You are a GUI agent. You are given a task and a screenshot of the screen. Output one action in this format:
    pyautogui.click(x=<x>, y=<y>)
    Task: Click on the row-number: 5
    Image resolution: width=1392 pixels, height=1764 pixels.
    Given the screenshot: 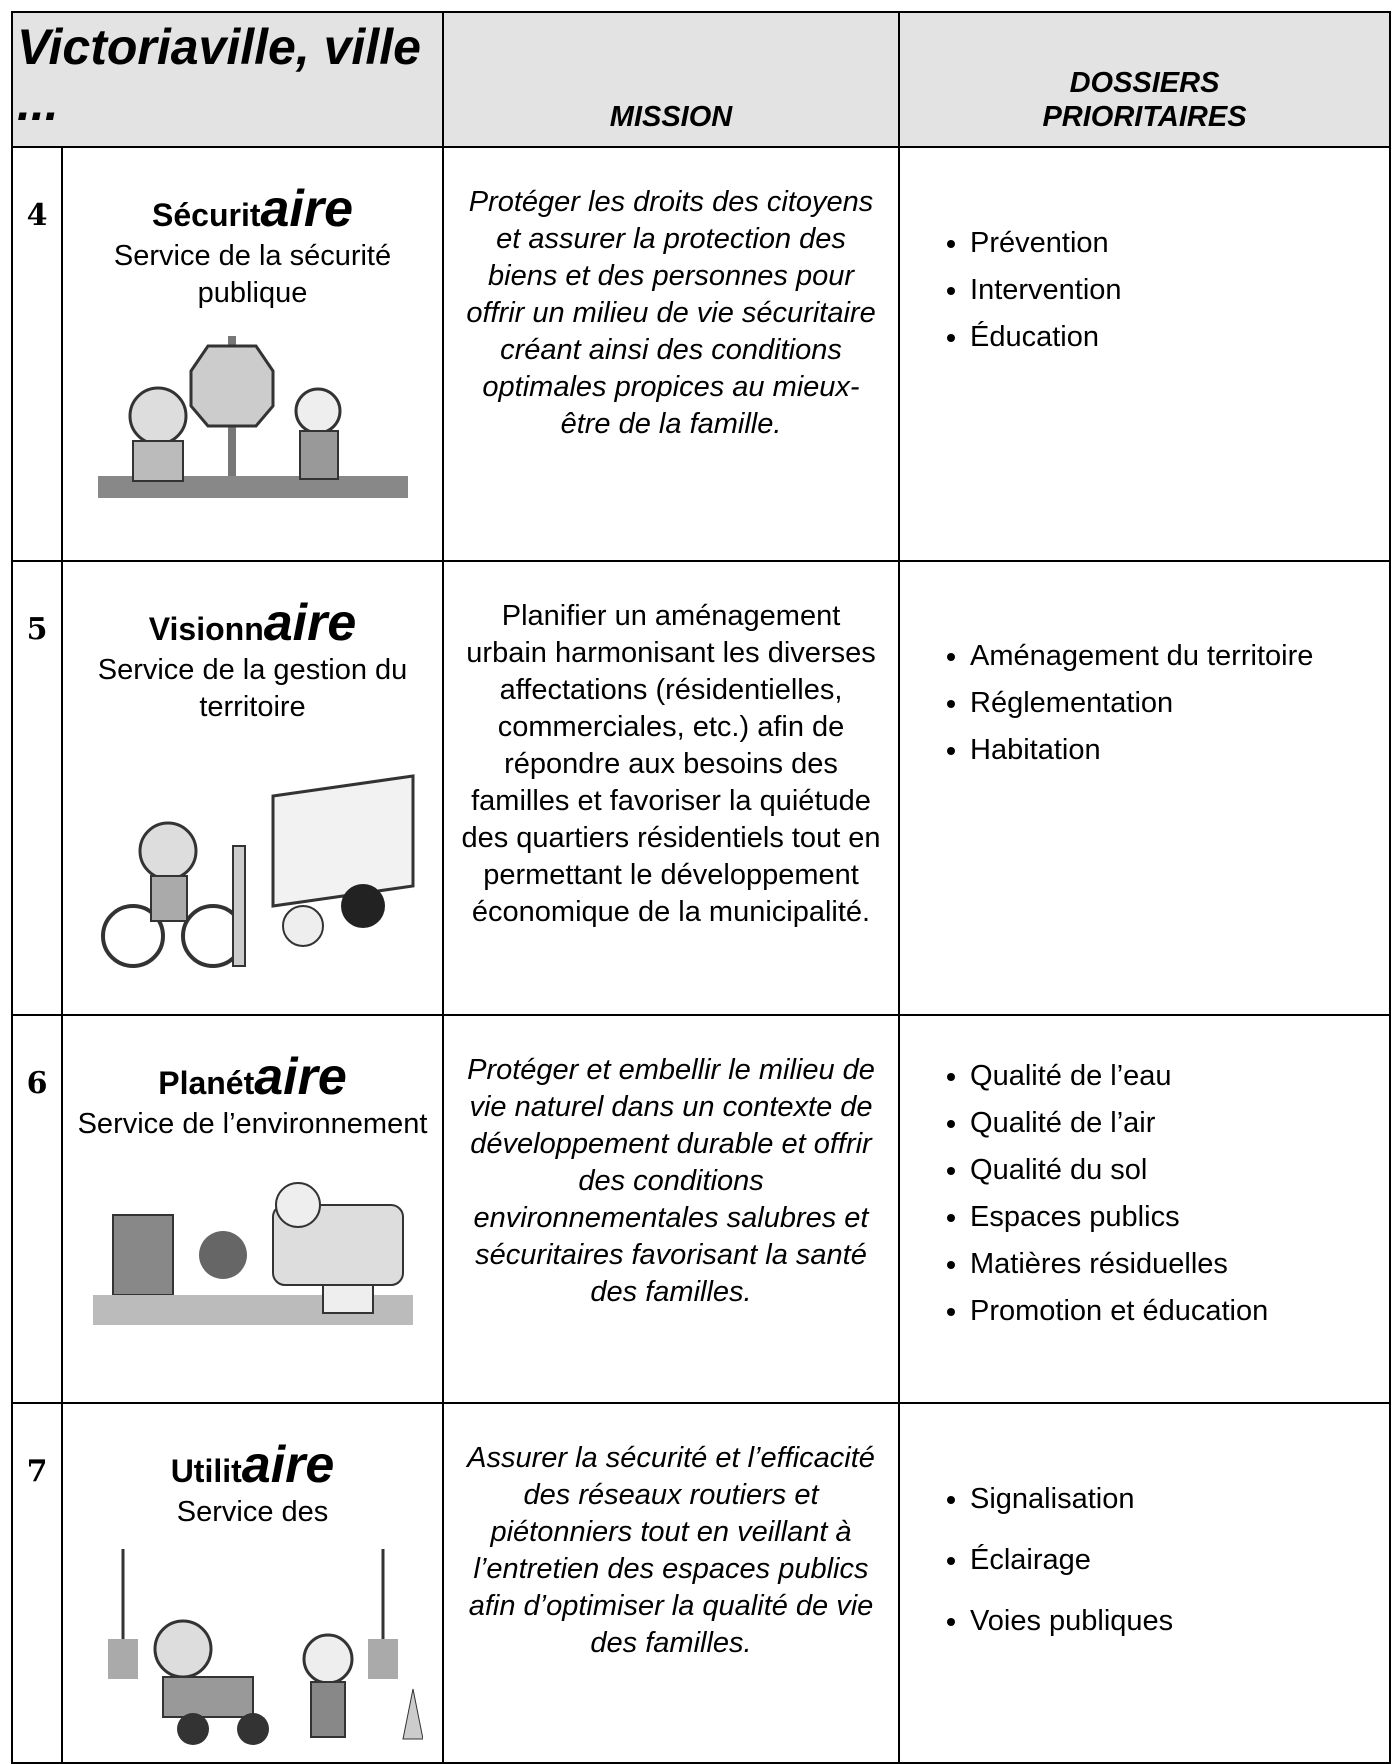 What is the action you would take?
    pyautogui.click(x=37, y=788)
    